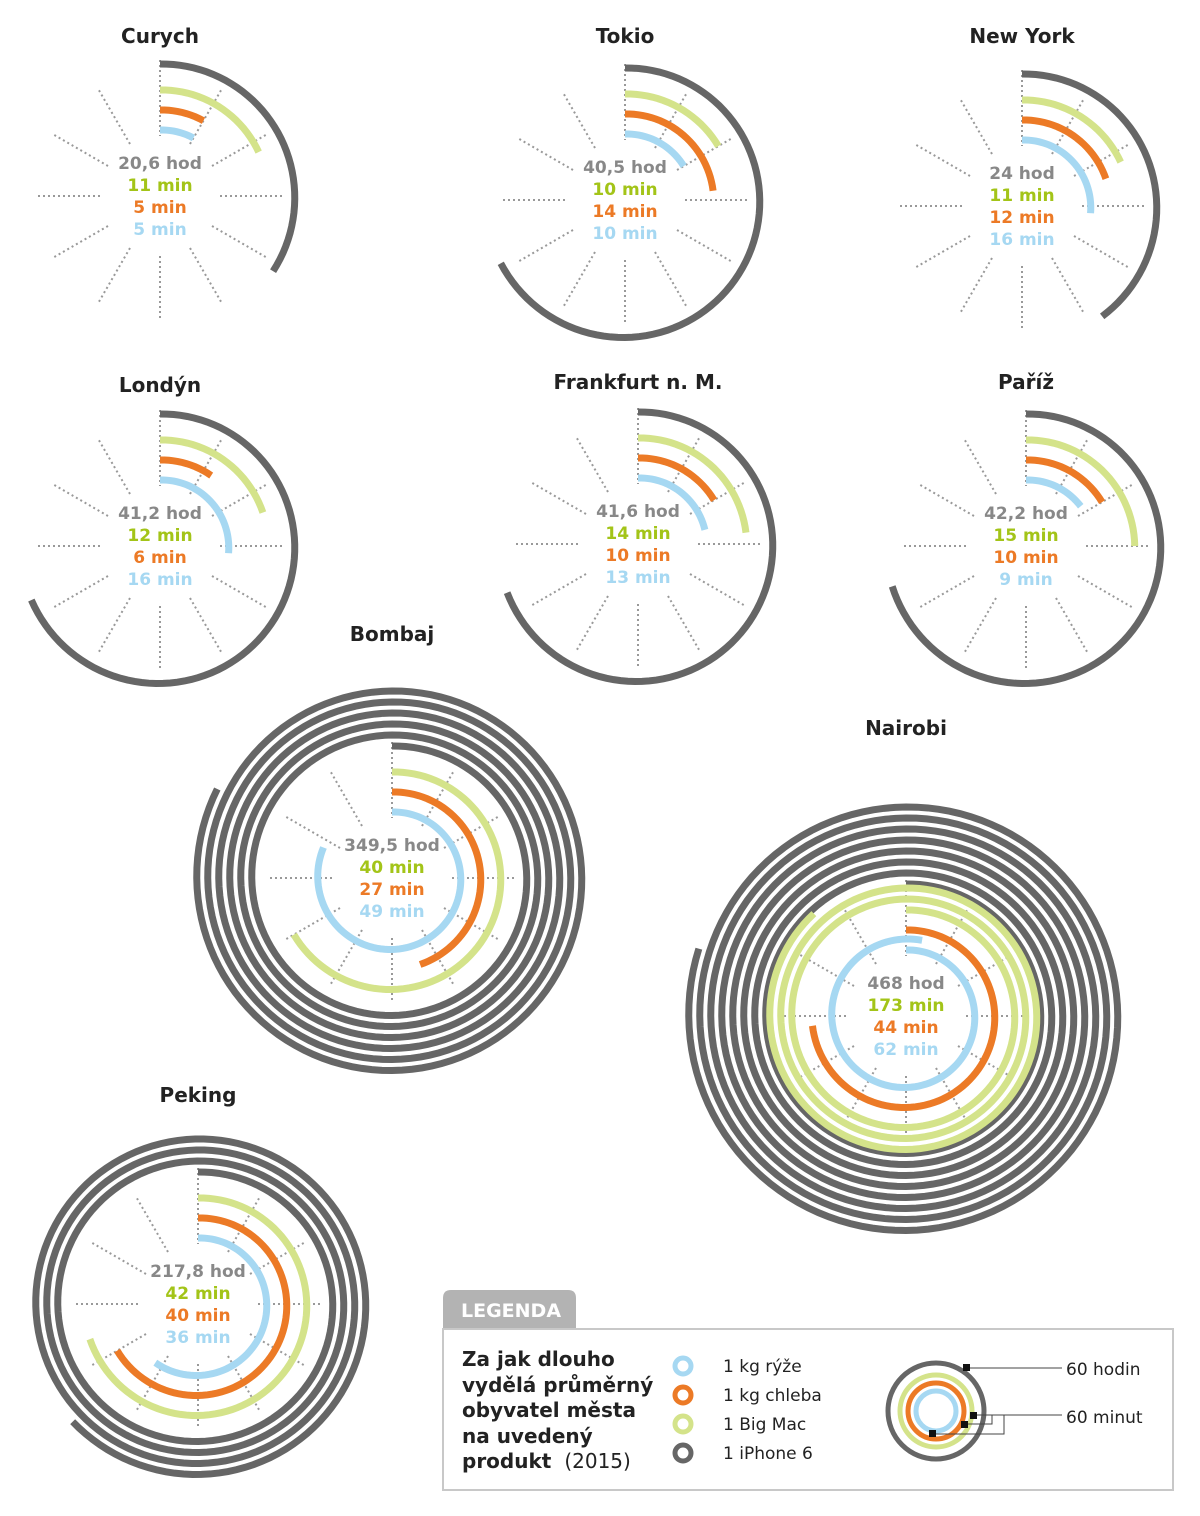 This screenshot has width=1200, height=1516. What do you see at coordinates (768, 1454) in the screenshot?
I see `legend-item-iphone: 1 iPhone 6` at bounding box center [768, 1454].